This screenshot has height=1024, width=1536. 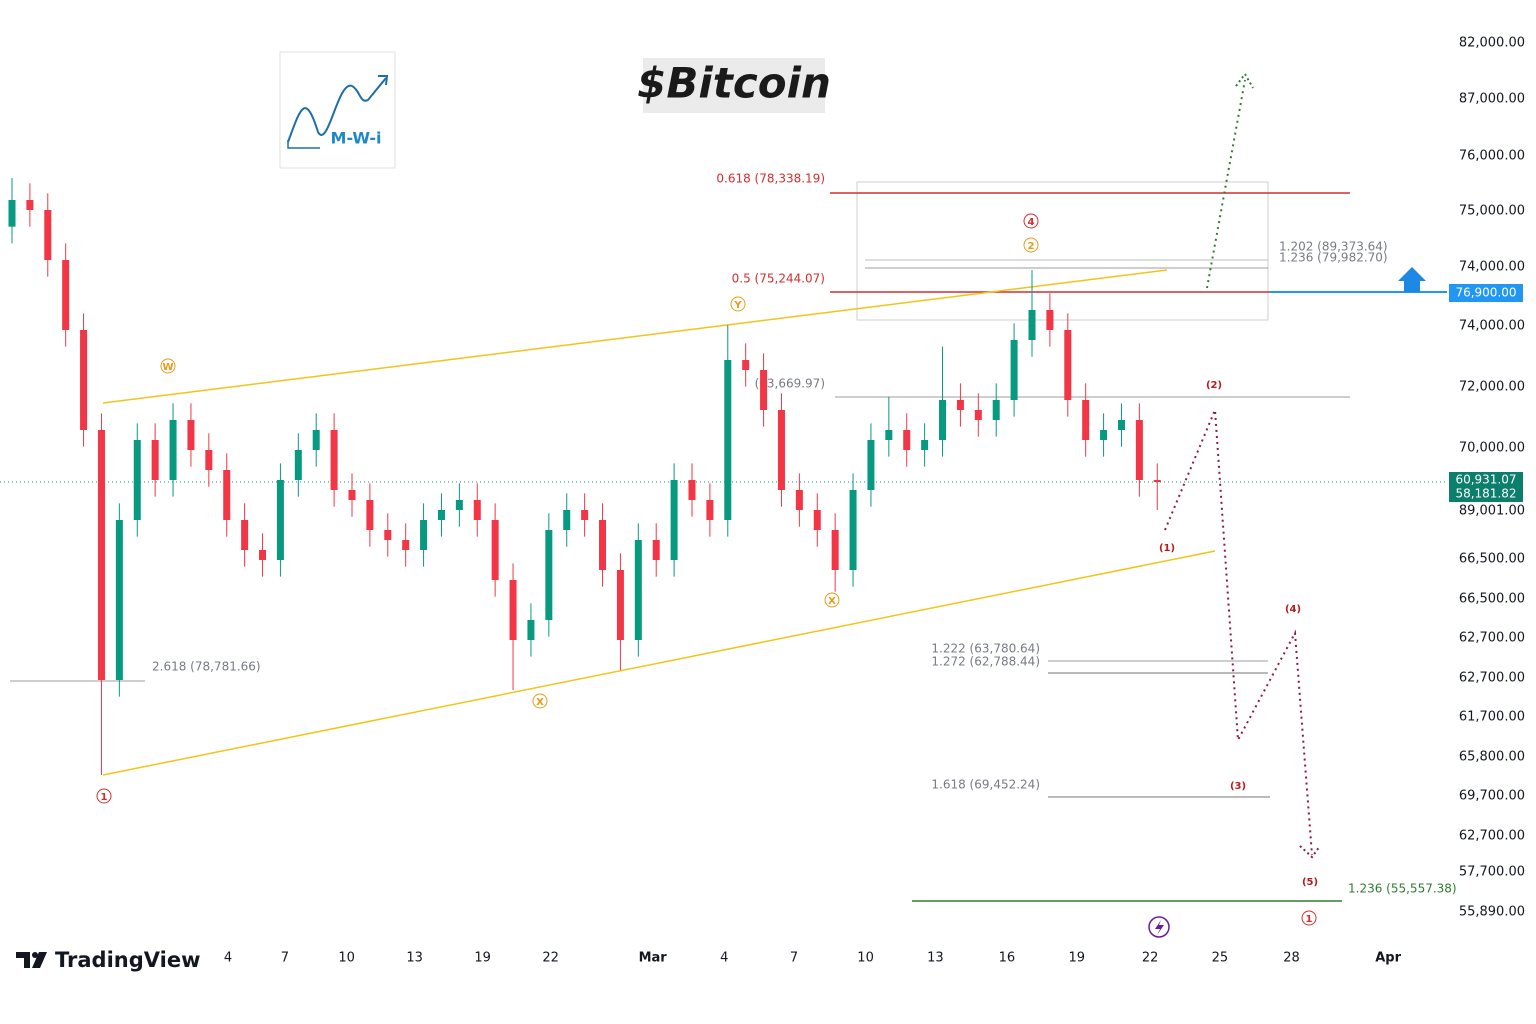 What do you see at coordinates (1062, 251) in the screenshot?
I see `fib-box` at bounding box center [1062, 251].